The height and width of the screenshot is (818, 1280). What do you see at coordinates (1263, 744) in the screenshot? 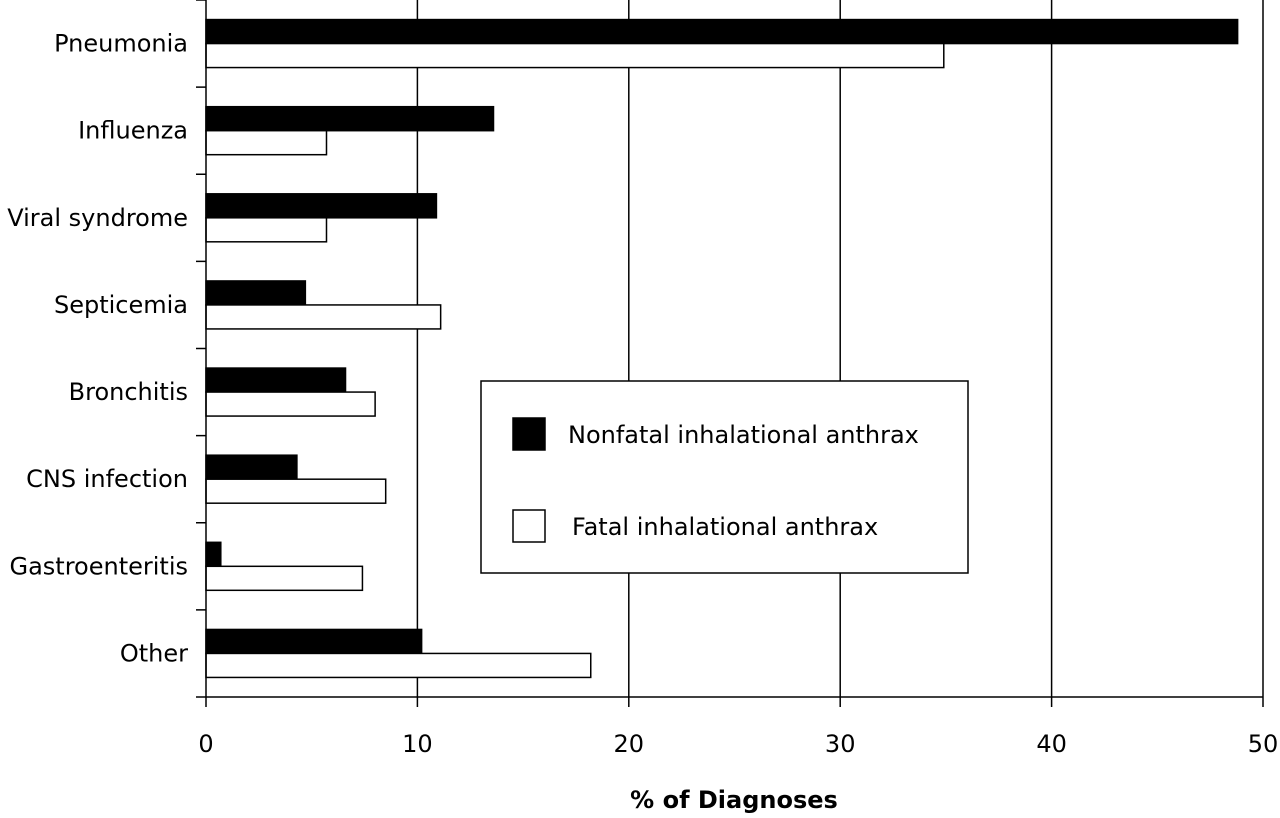
I see `x-tick-label: 50` at bounding box center [1263, 744].